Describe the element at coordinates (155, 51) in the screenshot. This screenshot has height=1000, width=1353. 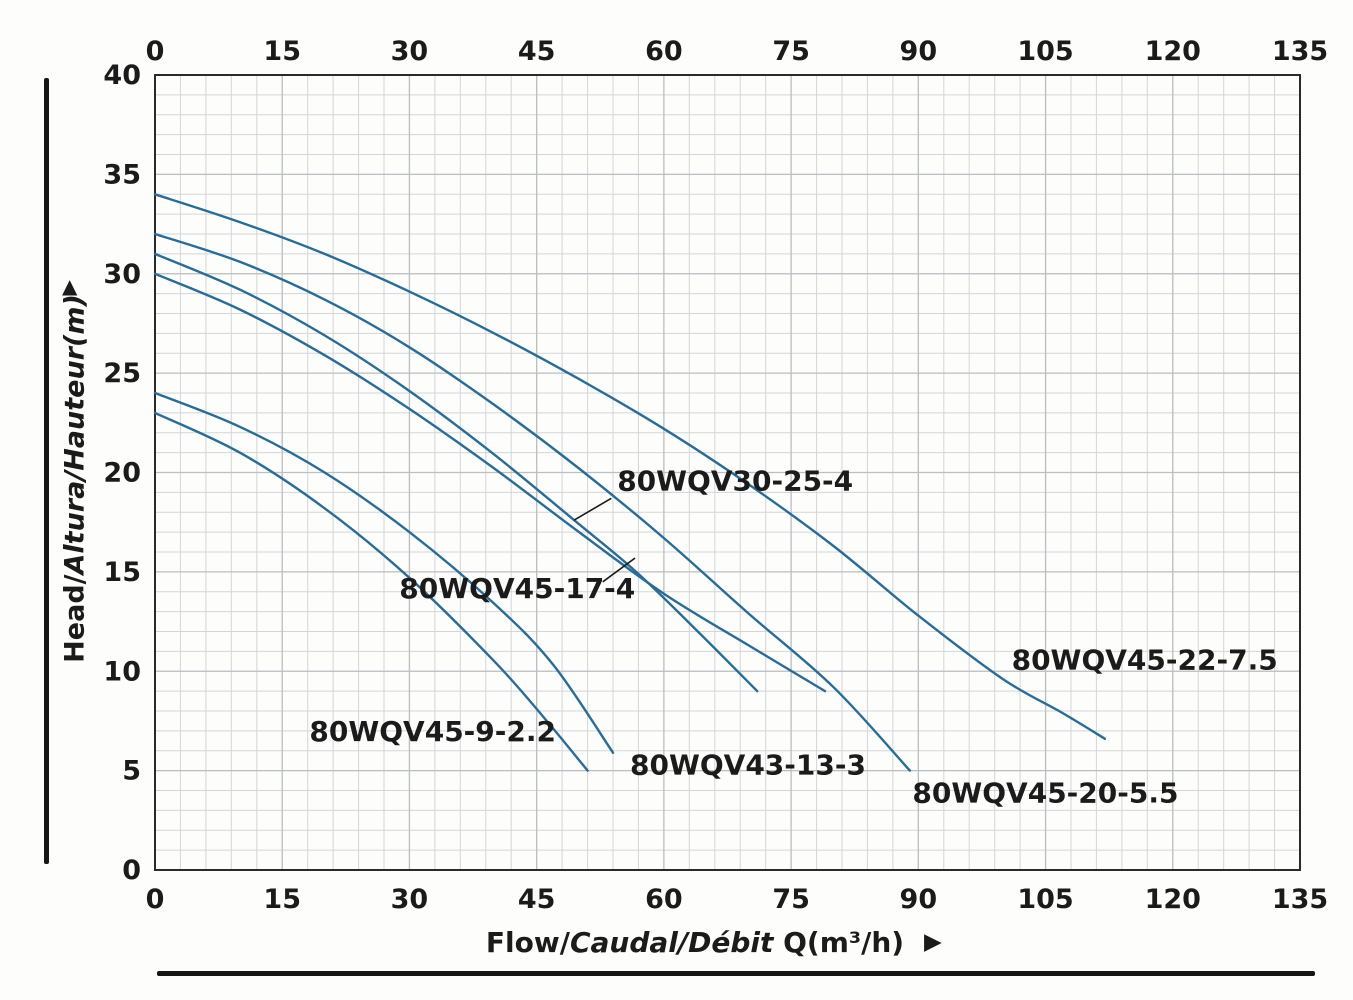
I see `x-axis-top-tick-label: 0` at that location.